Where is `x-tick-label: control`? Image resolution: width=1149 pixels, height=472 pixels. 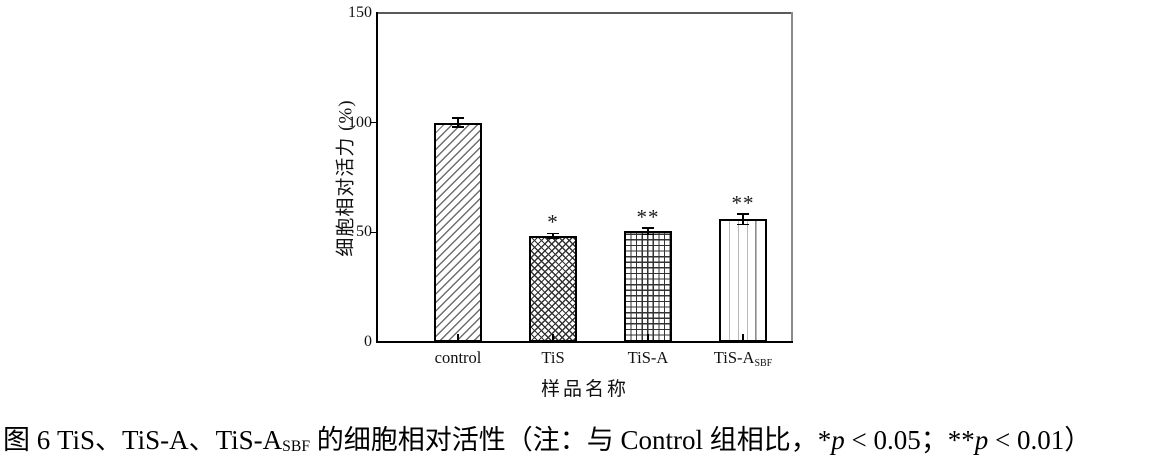
x-tick-label: control is located at coordinates (458, 358).